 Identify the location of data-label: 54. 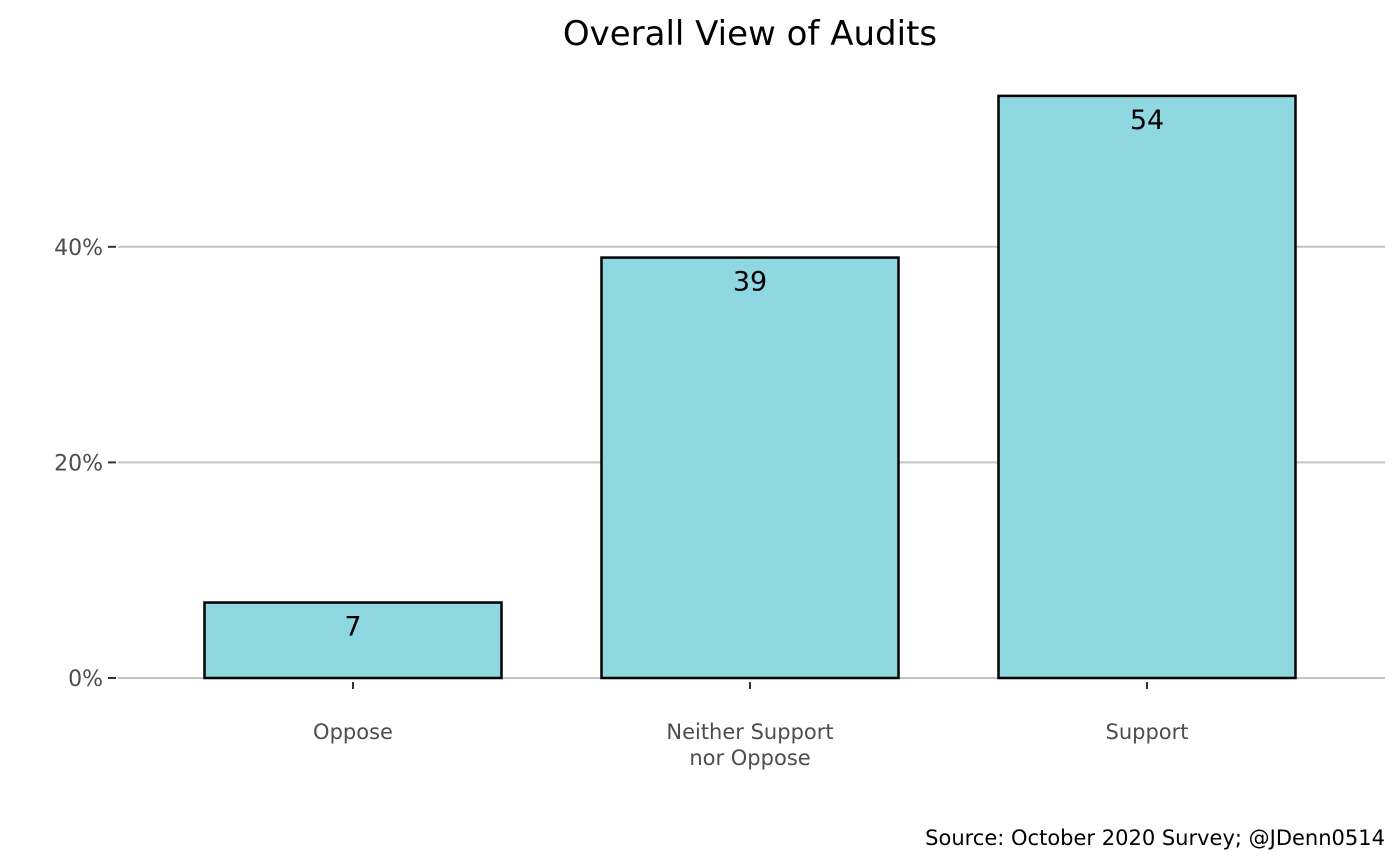
(1147, 120).